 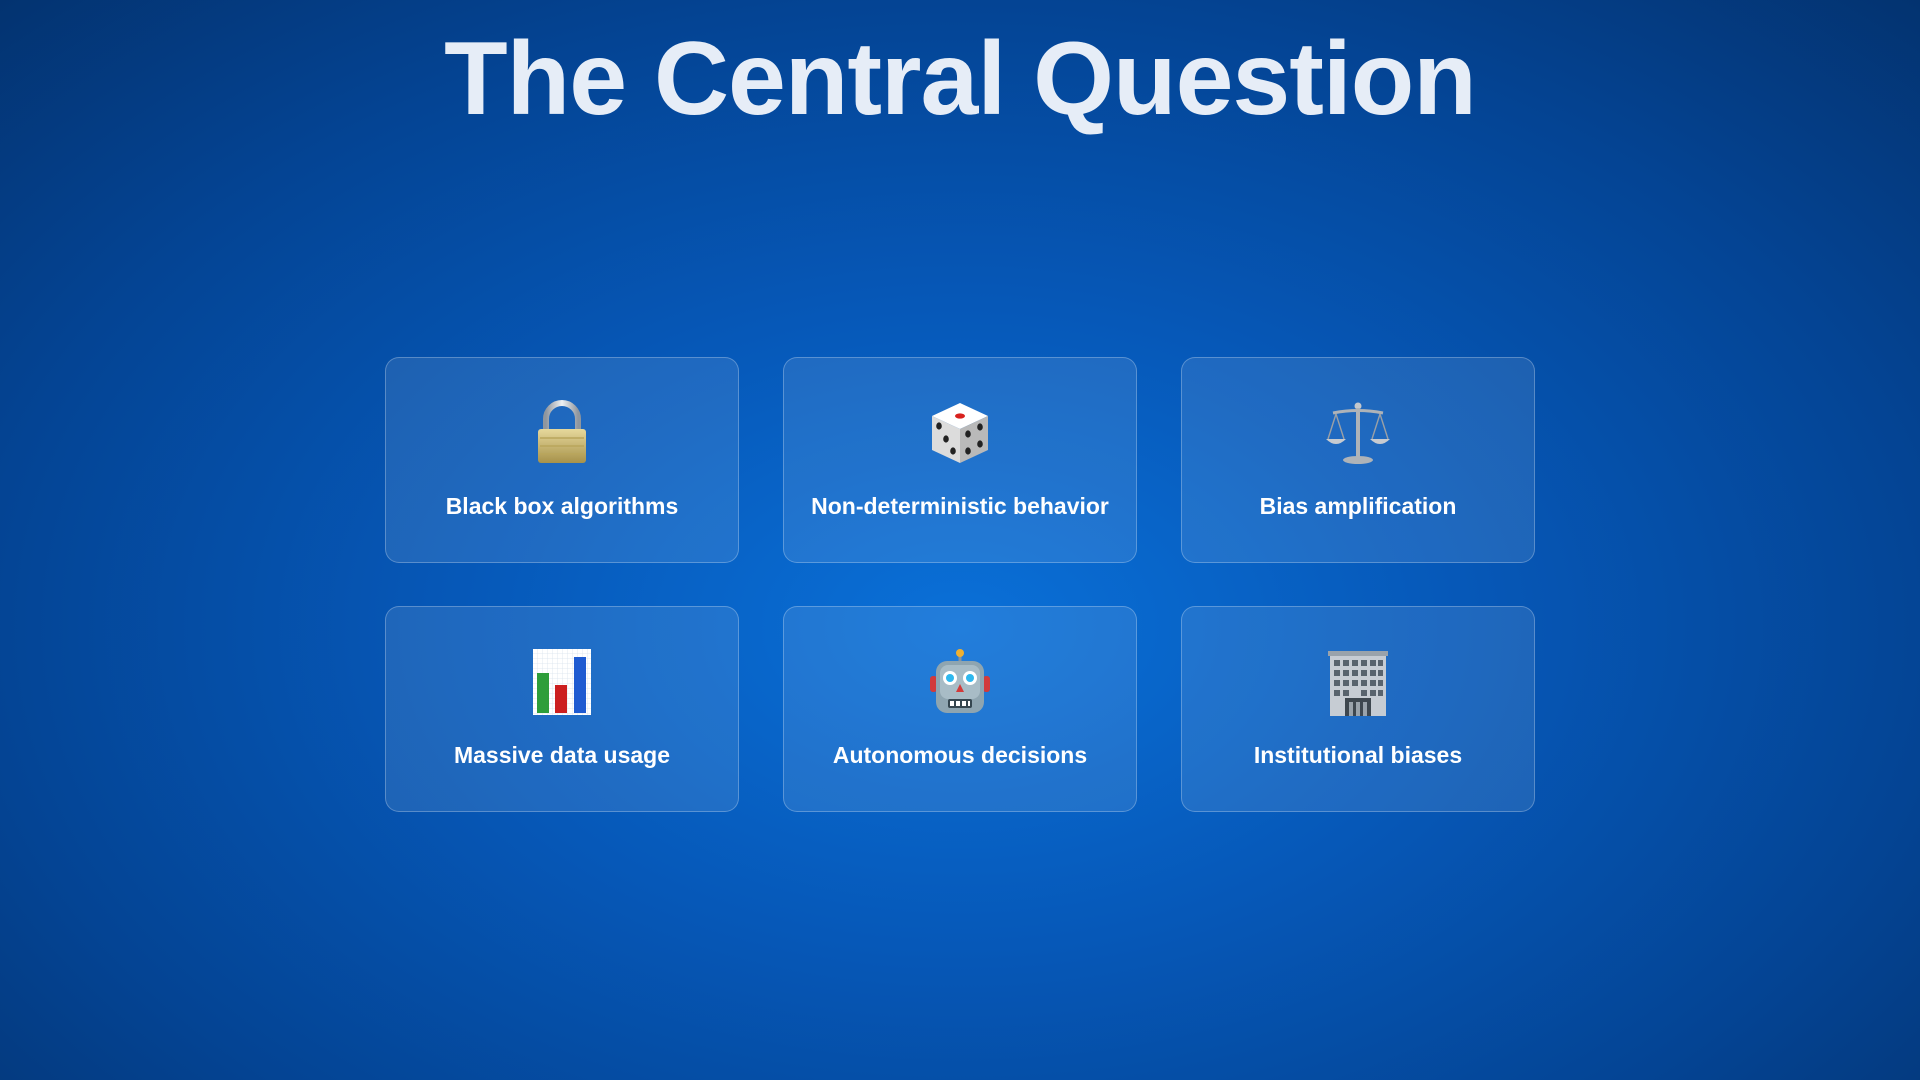 What do you see at coordinates (562, 433) in the screenshot?
I see `lock-icon` at bounding box center [562, 433].